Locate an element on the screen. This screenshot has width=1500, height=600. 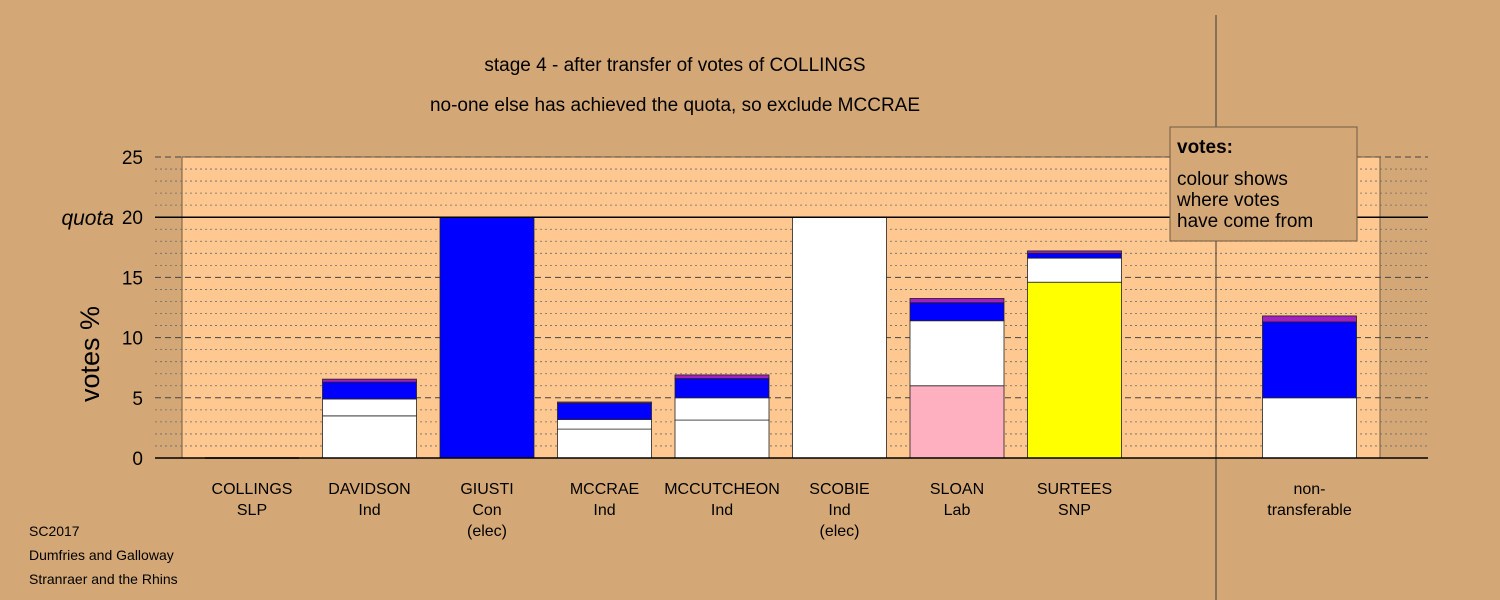
legend-line-3: have come from is located at coordinates (1245, 221).